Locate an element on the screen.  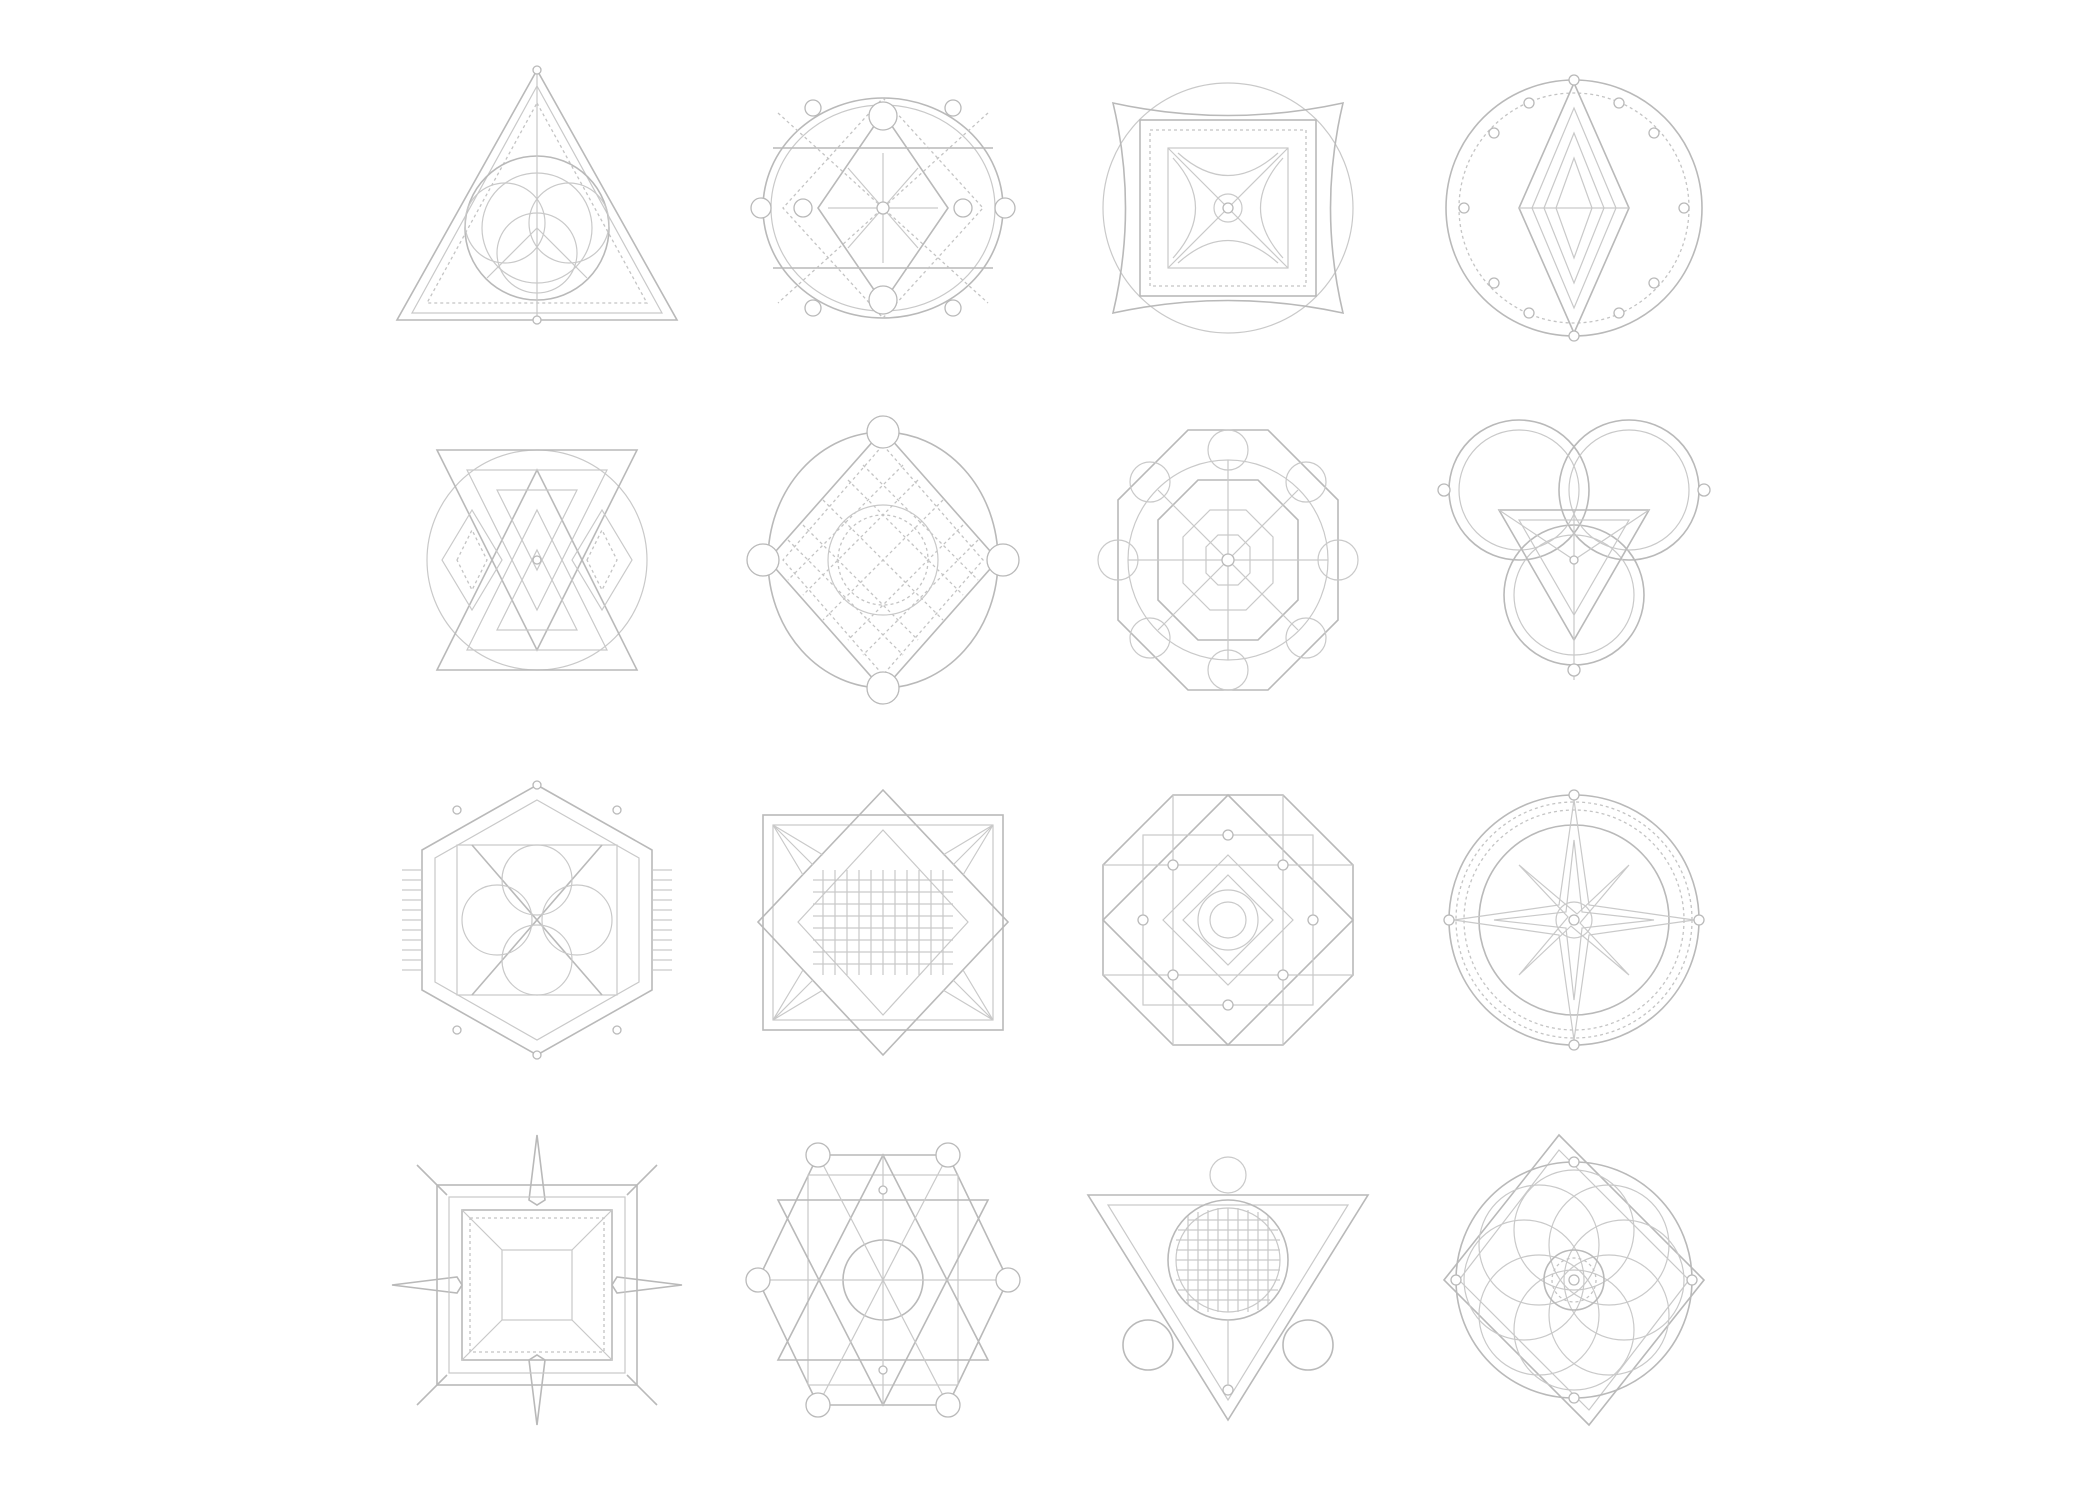
inverted-triangle-grid-seal-icon is located at coordinates (1228, 1280).